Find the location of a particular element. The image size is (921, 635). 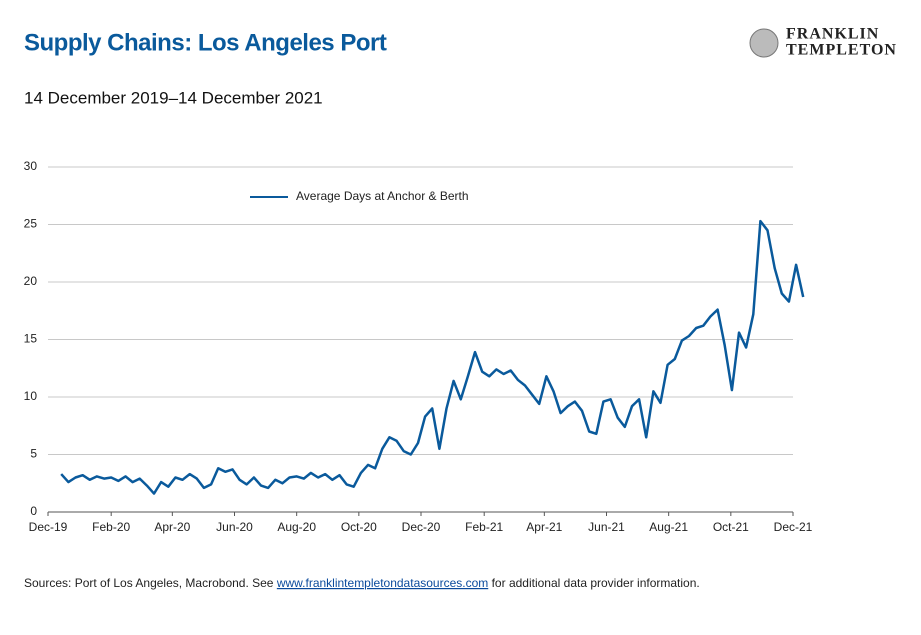

brand-line: TEMPLETON is located at coordinates (841, 50).